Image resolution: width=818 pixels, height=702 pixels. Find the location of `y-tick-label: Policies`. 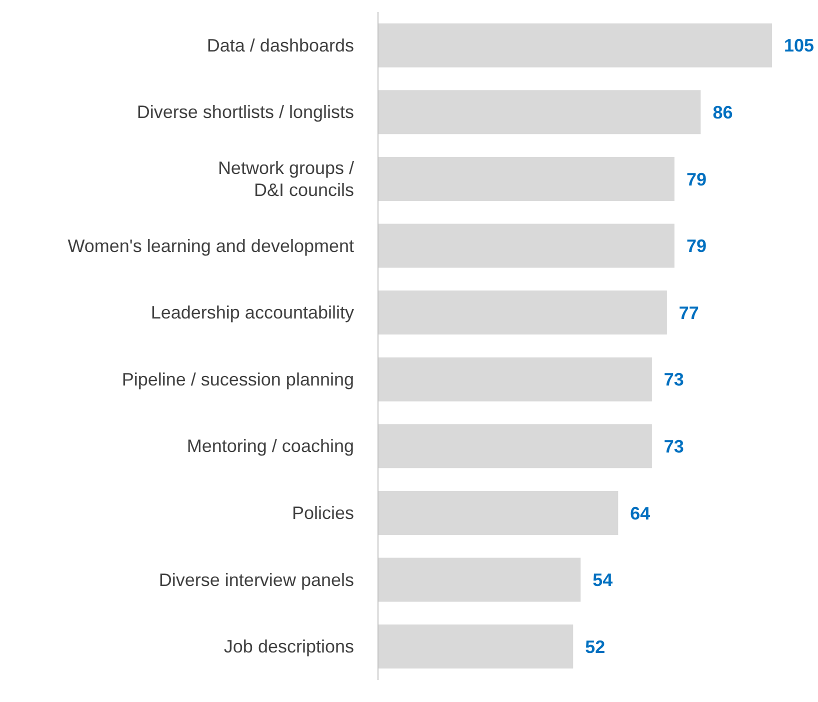

y-tick-label: Policies is located at coordinates (323, 513).